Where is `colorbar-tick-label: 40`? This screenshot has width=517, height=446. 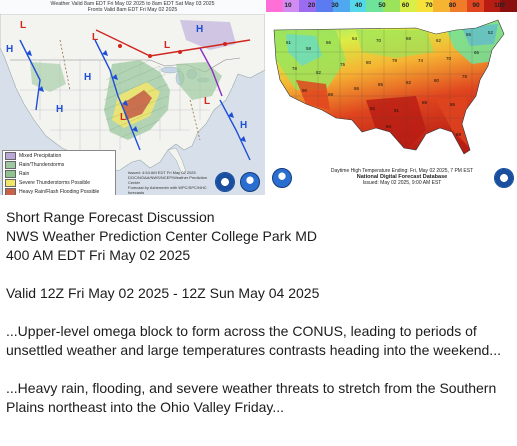
colorbar-tick-label: 40 is located at coordinates (358, 5).